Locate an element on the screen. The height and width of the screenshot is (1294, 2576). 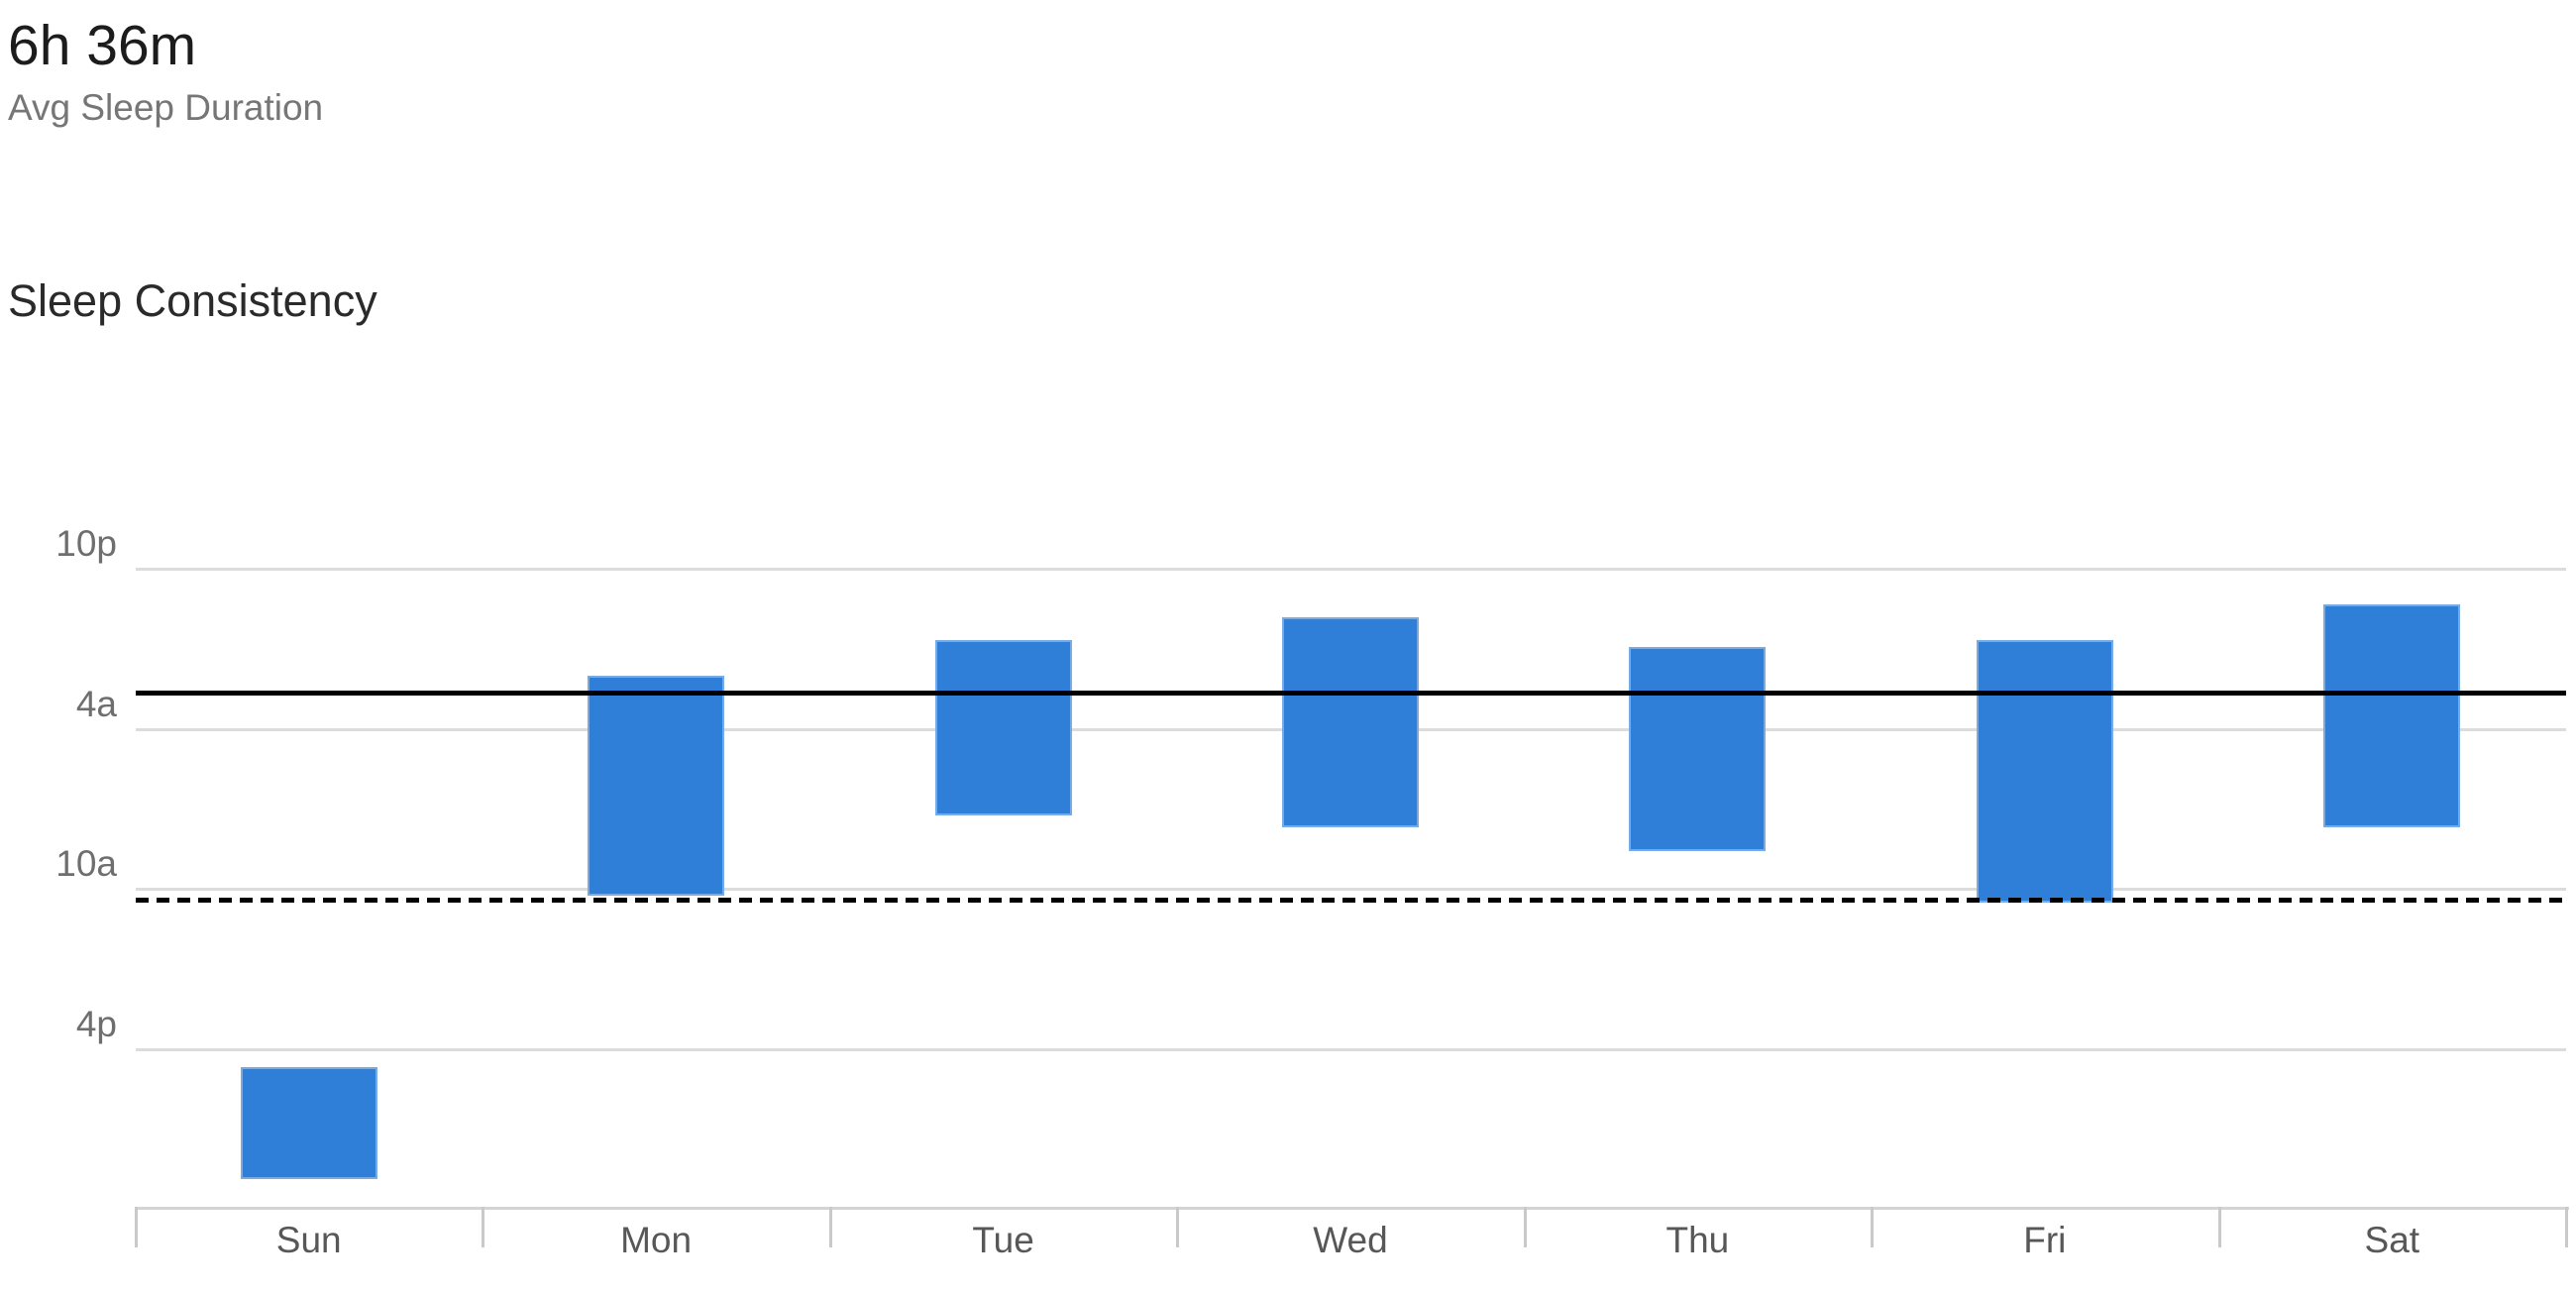
bar-mon is located at coordinates (657, 786).